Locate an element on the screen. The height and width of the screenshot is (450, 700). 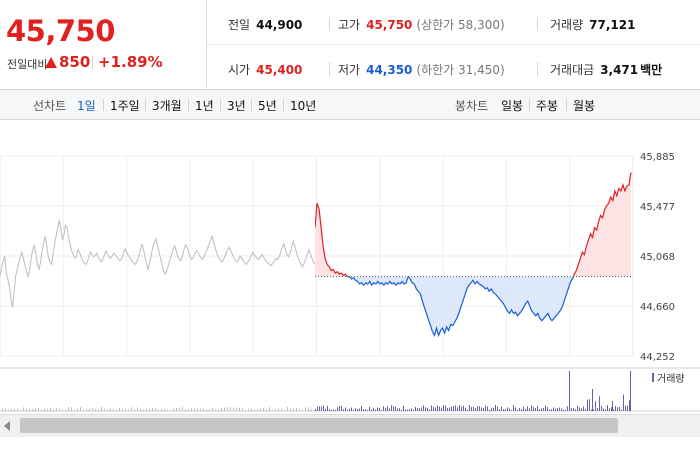
candle-monthly: 월봉 is located at coordinates (584, 106).